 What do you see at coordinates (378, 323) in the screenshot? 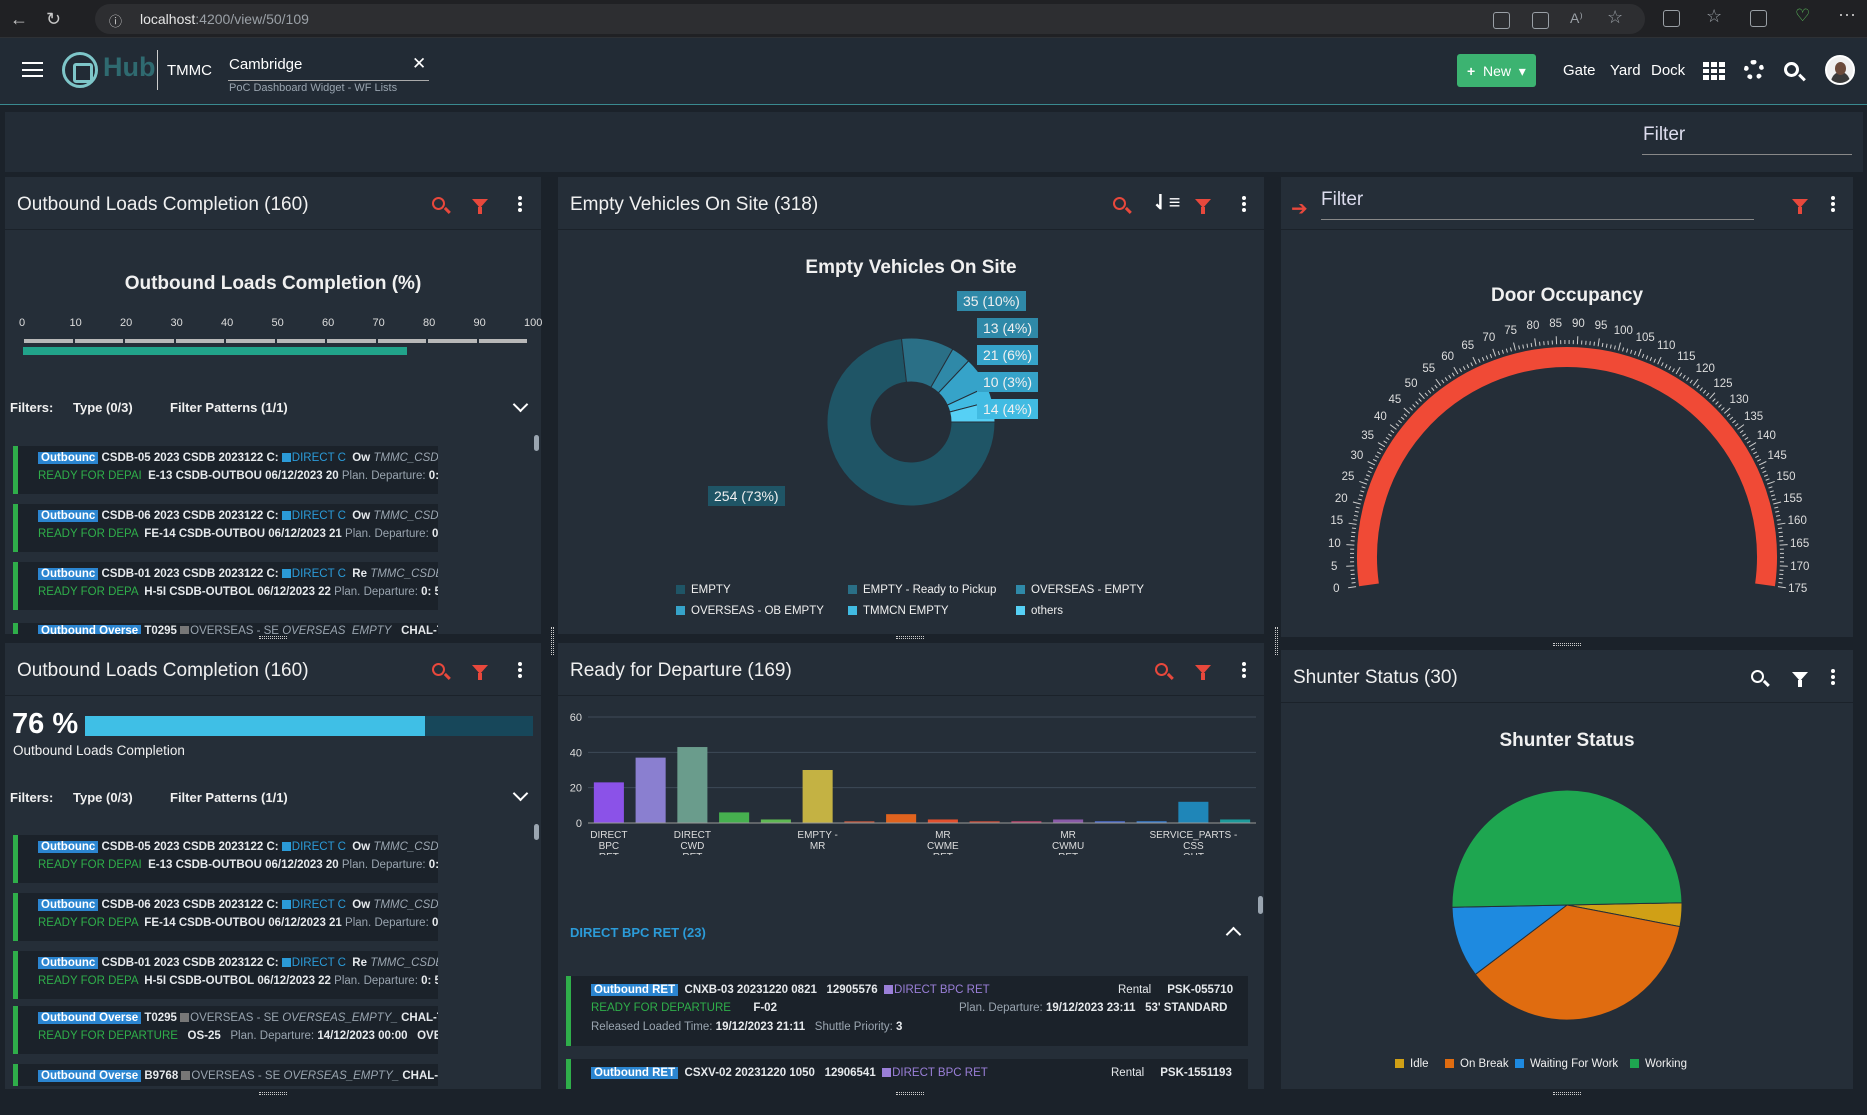
I see `scale-tick: 70` at bounding box center [378, 323].